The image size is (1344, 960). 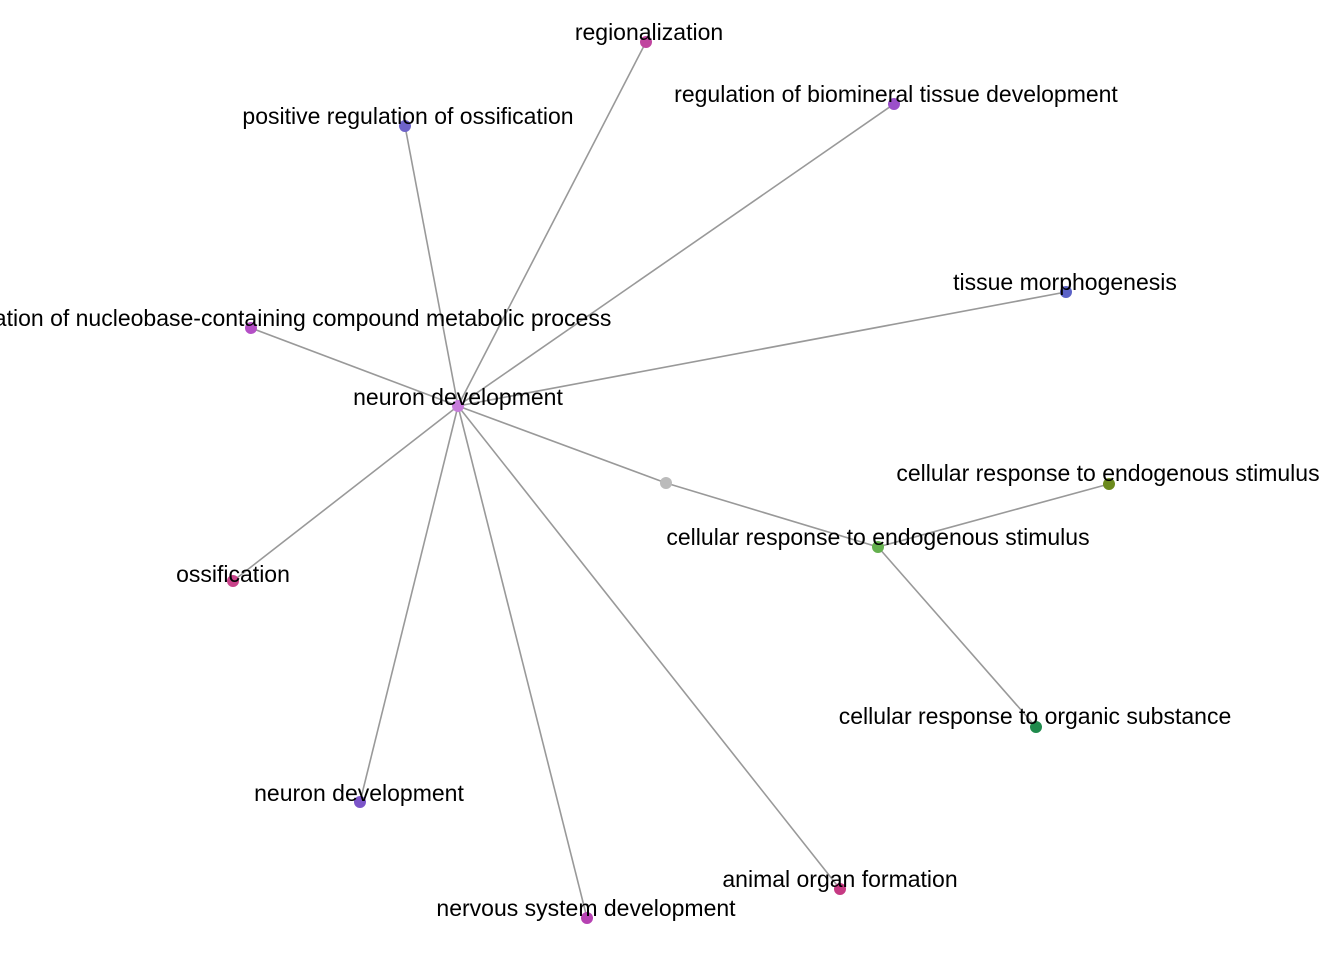 I want to click on node-junction, so click(x=666, y=483).